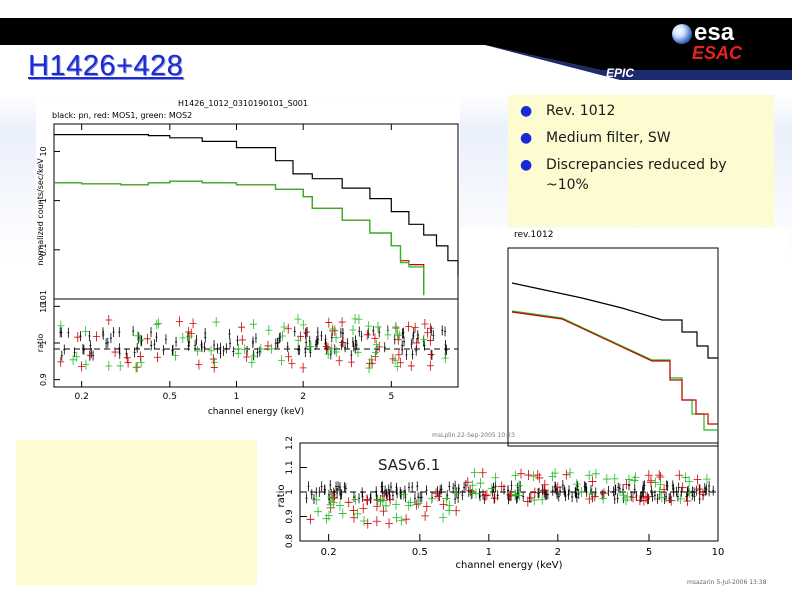 The height and width of the screenshot is (612, 792). I want to click on plot-b-ratio-points, so click(510, 498).